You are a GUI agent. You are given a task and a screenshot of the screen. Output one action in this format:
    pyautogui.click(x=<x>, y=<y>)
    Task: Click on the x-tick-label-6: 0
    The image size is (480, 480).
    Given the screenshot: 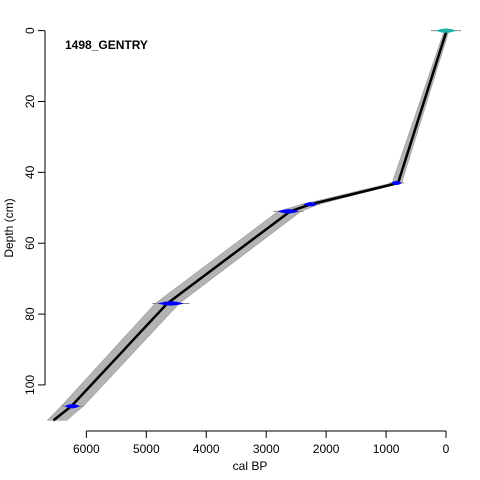 What is the action you would take?
    pyautogui.click(x=446, y=449)
    